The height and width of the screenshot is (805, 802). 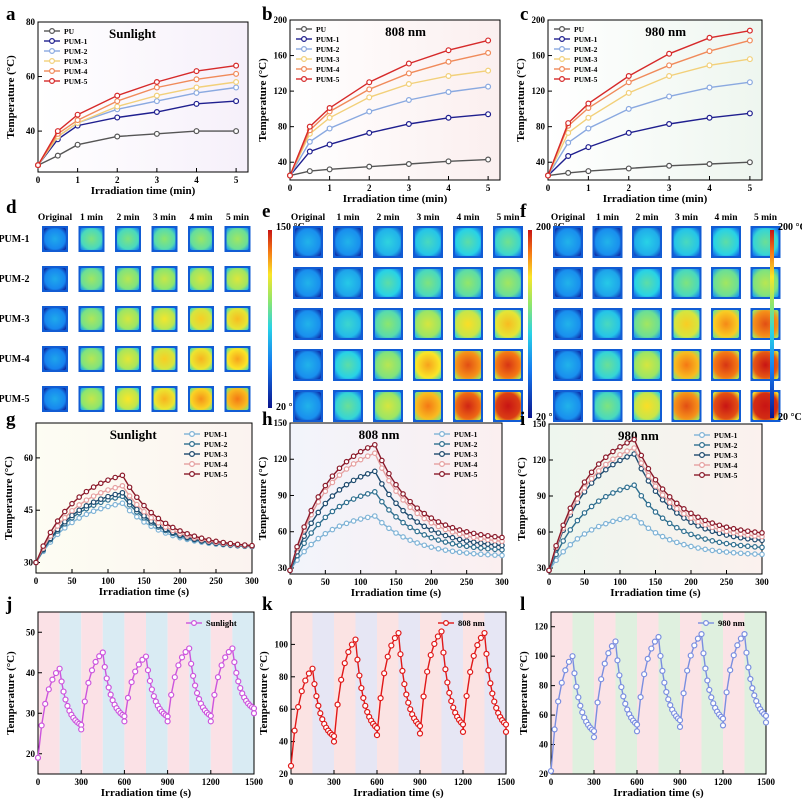 What do you see at coordinates (638, 435) in the screenshot?
I see `chart-title: 980 nm` at bounding box center [638, 435].